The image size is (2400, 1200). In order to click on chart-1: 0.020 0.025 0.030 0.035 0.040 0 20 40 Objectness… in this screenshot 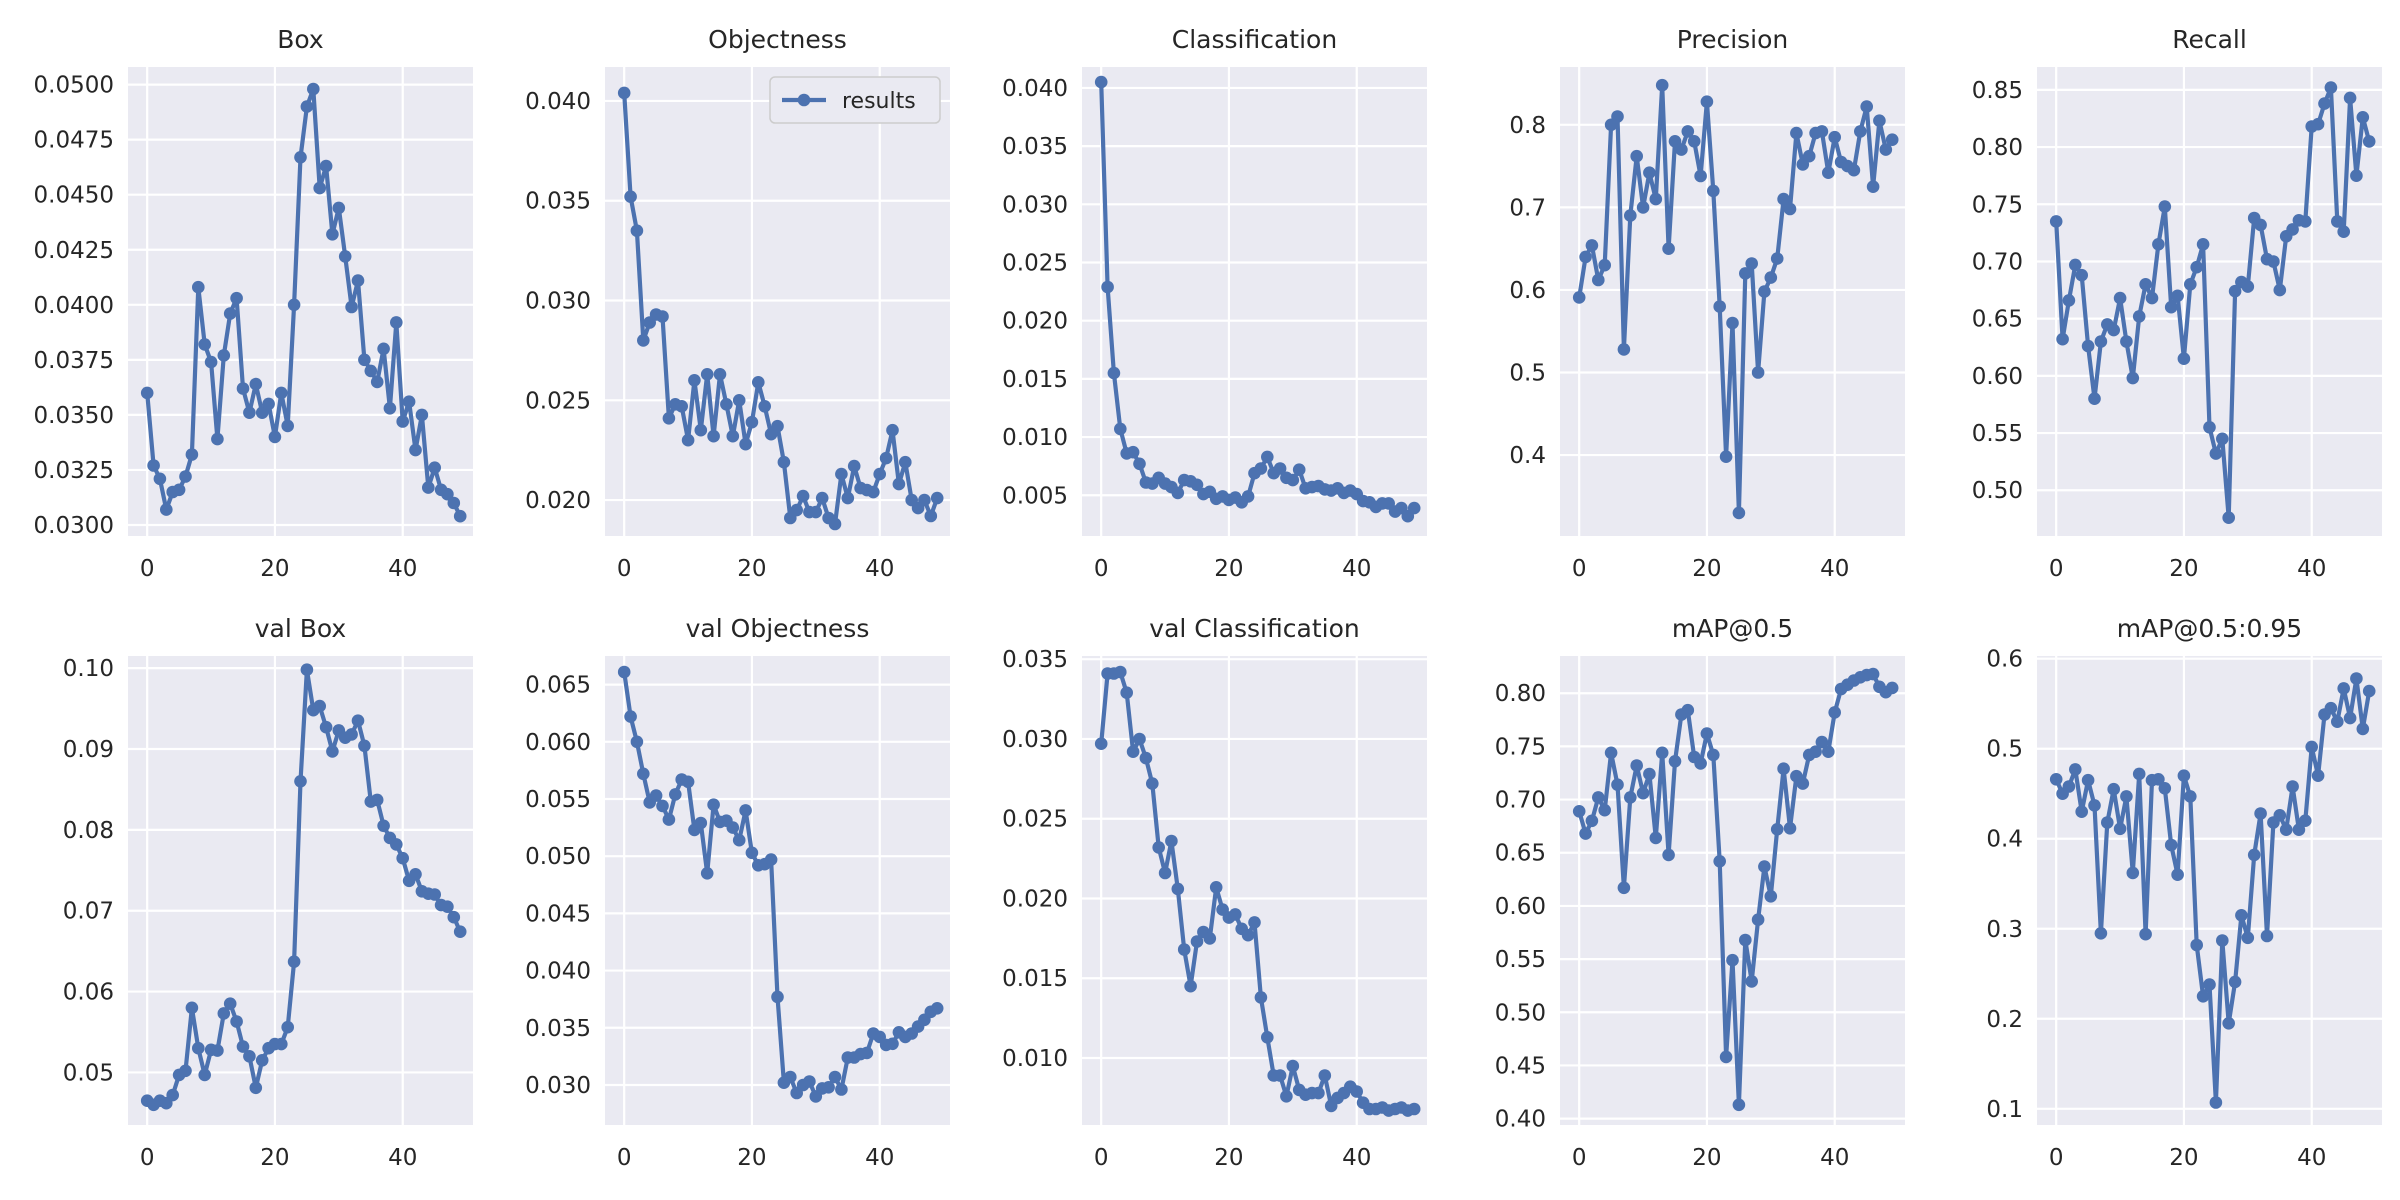, I will do `click(737, 303)`.